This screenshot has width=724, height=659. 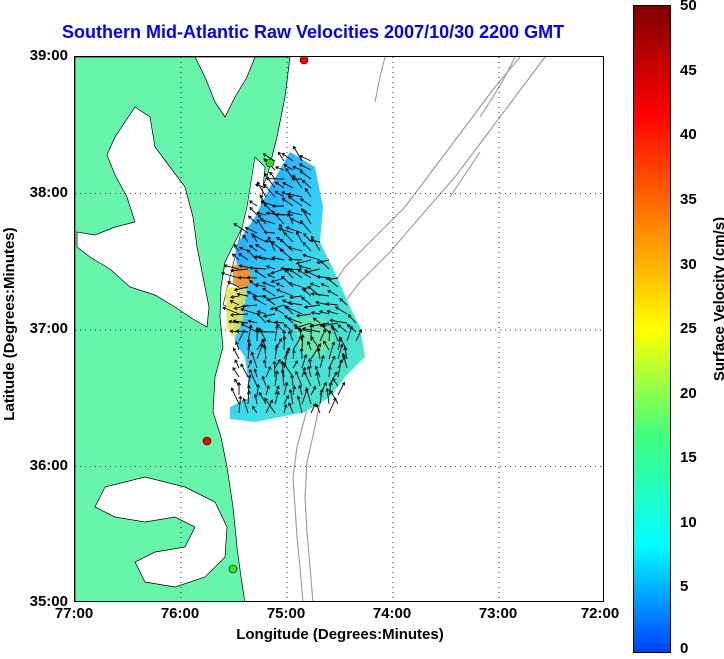 What do you see at coordinates (498, 613) in the screenshot?
I see `x-tick-label: 73:00` at bounding box center [498, 613].